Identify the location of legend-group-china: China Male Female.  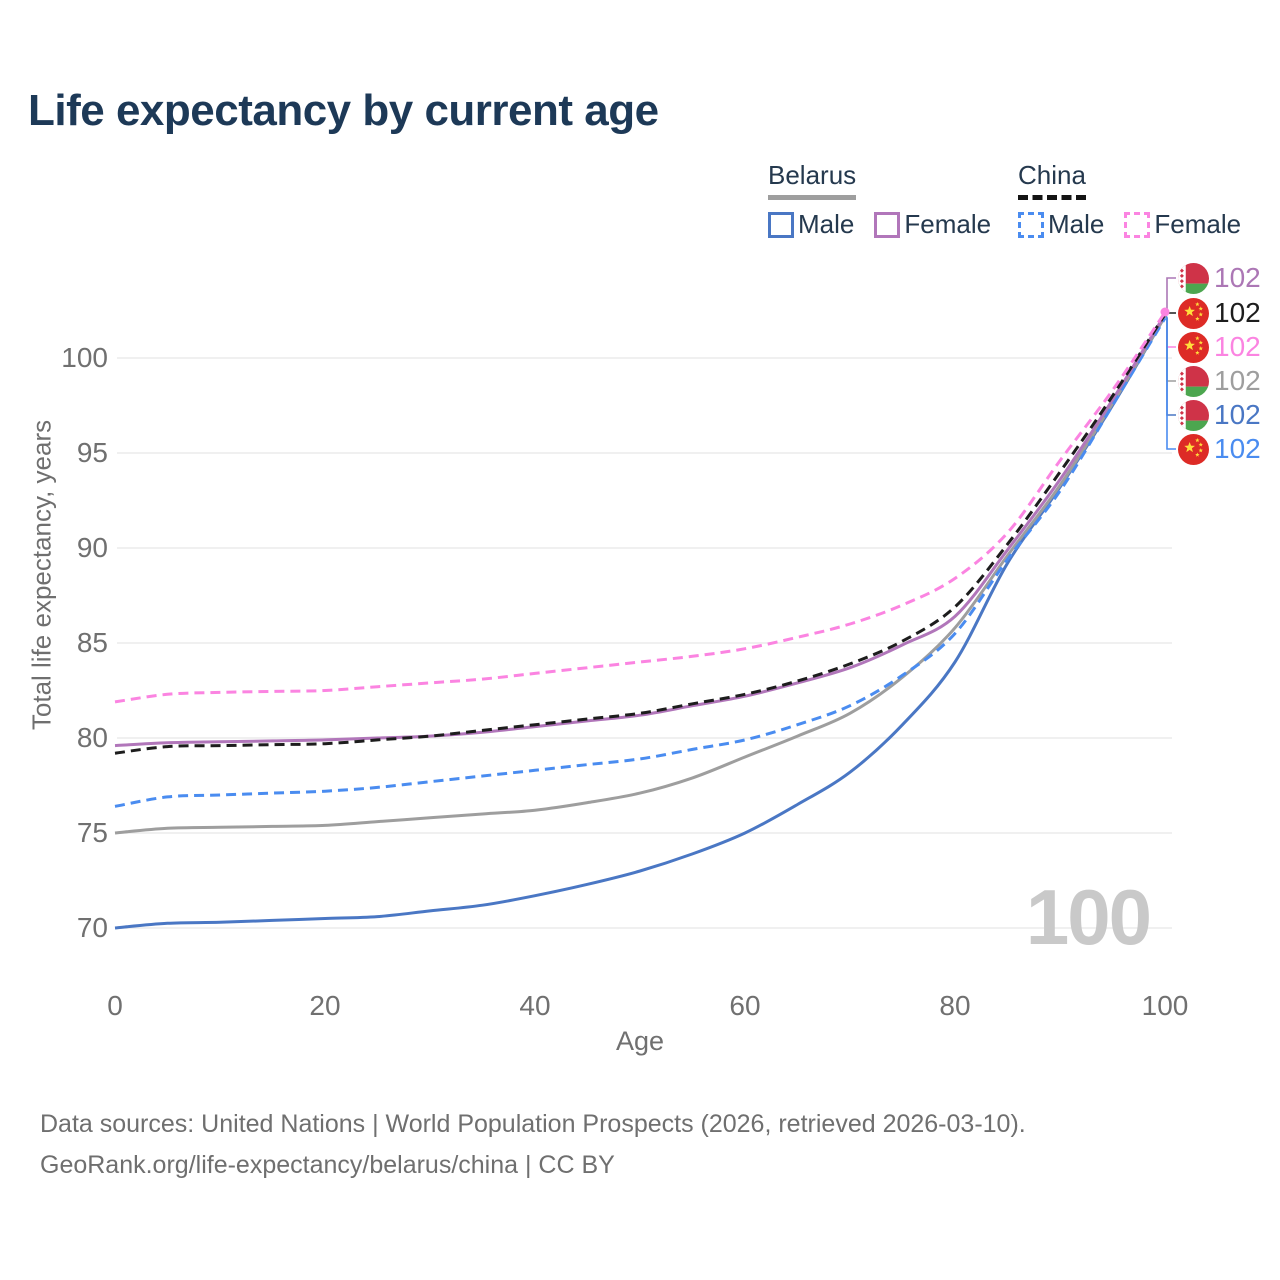
(1129, 200).